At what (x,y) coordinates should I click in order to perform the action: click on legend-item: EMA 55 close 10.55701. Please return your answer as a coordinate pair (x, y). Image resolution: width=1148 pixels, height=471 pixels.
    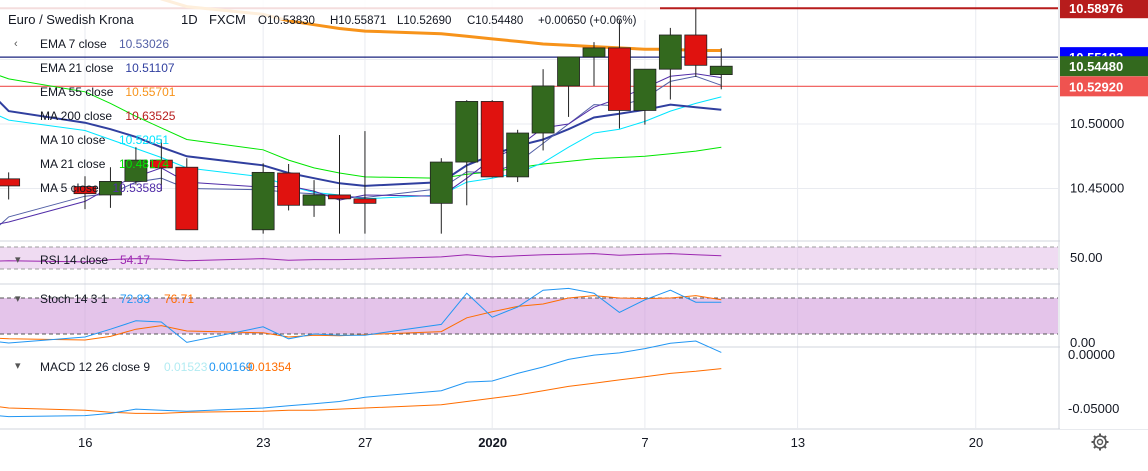
    Looking at the image, I should click on (108, 92).